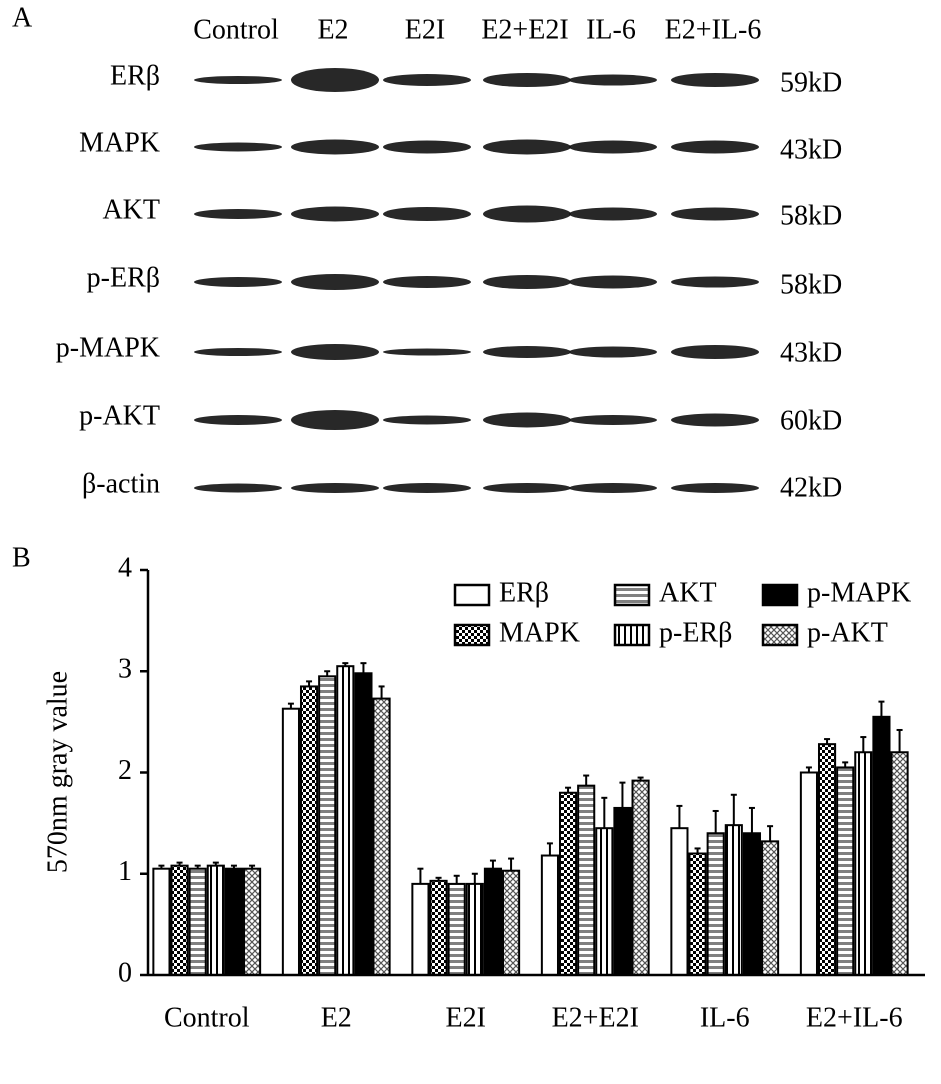 The width and height of the screenshot is (941, 1084). What do you see at coordinates (336, 1017) in the screenshot?
I see `x-tick-label: E2` at bounding box center [336, 1017].